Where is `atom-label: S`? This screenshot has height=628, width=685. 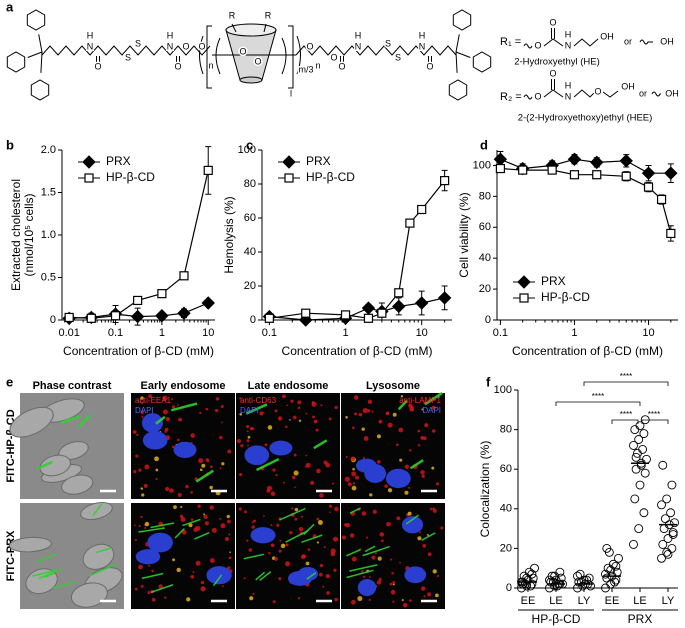
atom-label: S is located at coordinates (138, 43).